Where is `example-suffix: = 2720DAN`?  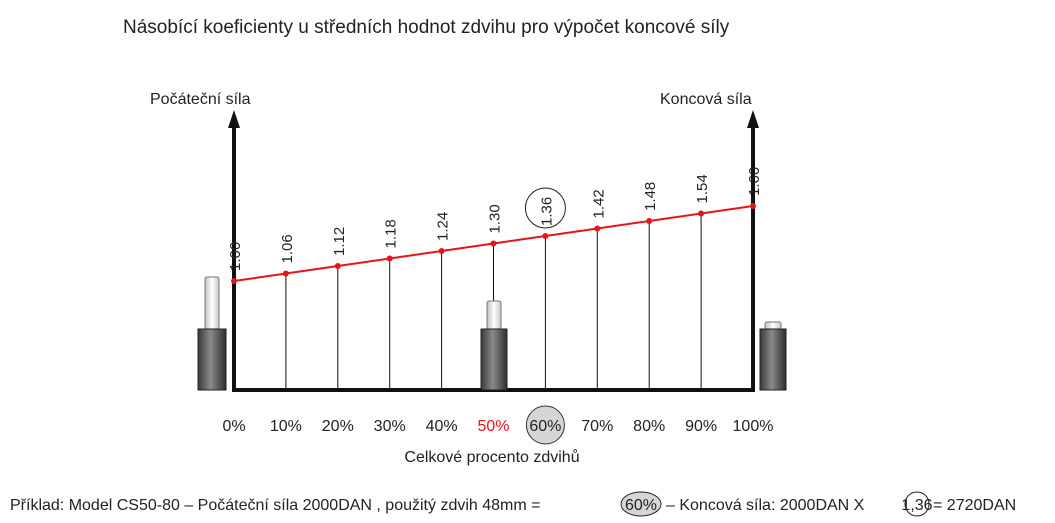
example-suffix: = 2720DAN is located at coordinates (974, 505).